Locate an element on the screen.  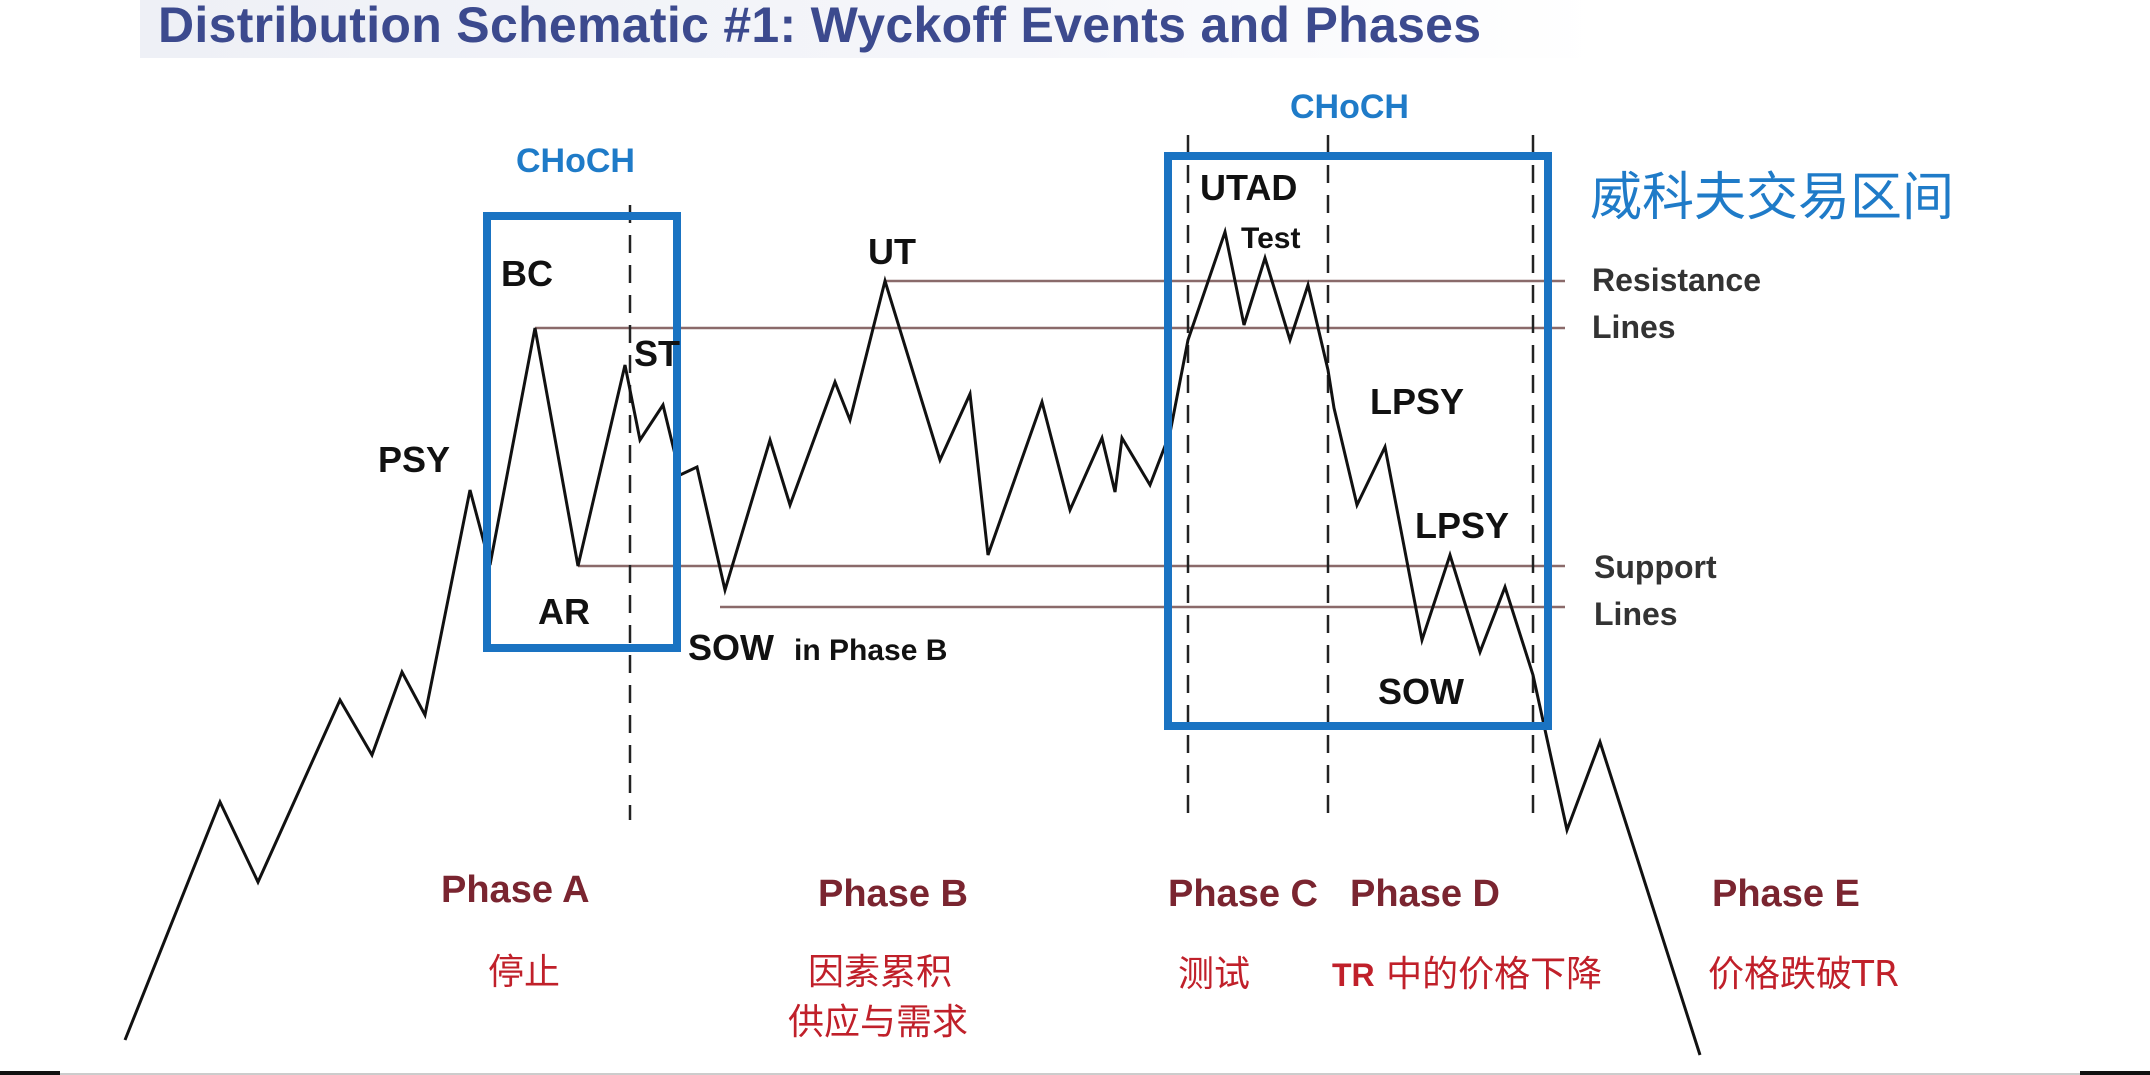
phase-d-cn-prefix: TR is located at coordinates (1353, 975).